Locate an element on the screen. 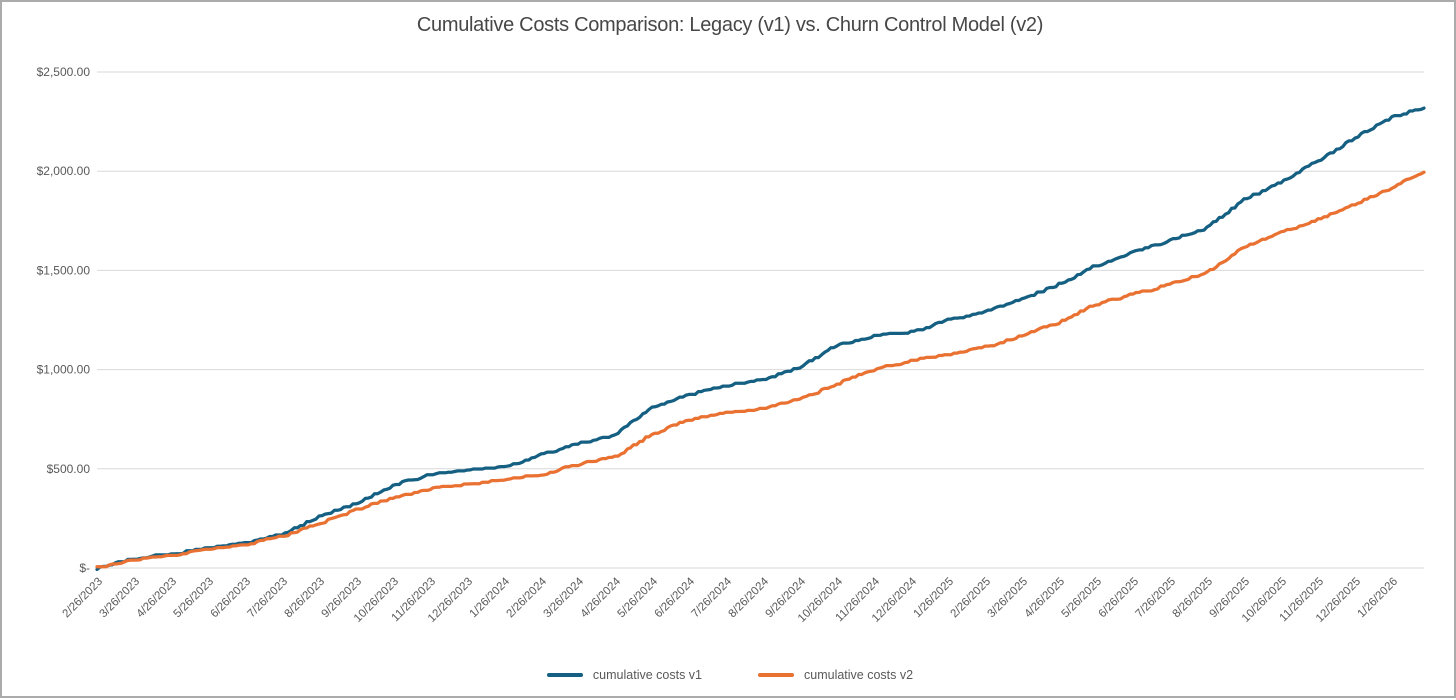 The image size is (1456, 700). legend-line-swatch-v2 is located at coordinates (776, 675).